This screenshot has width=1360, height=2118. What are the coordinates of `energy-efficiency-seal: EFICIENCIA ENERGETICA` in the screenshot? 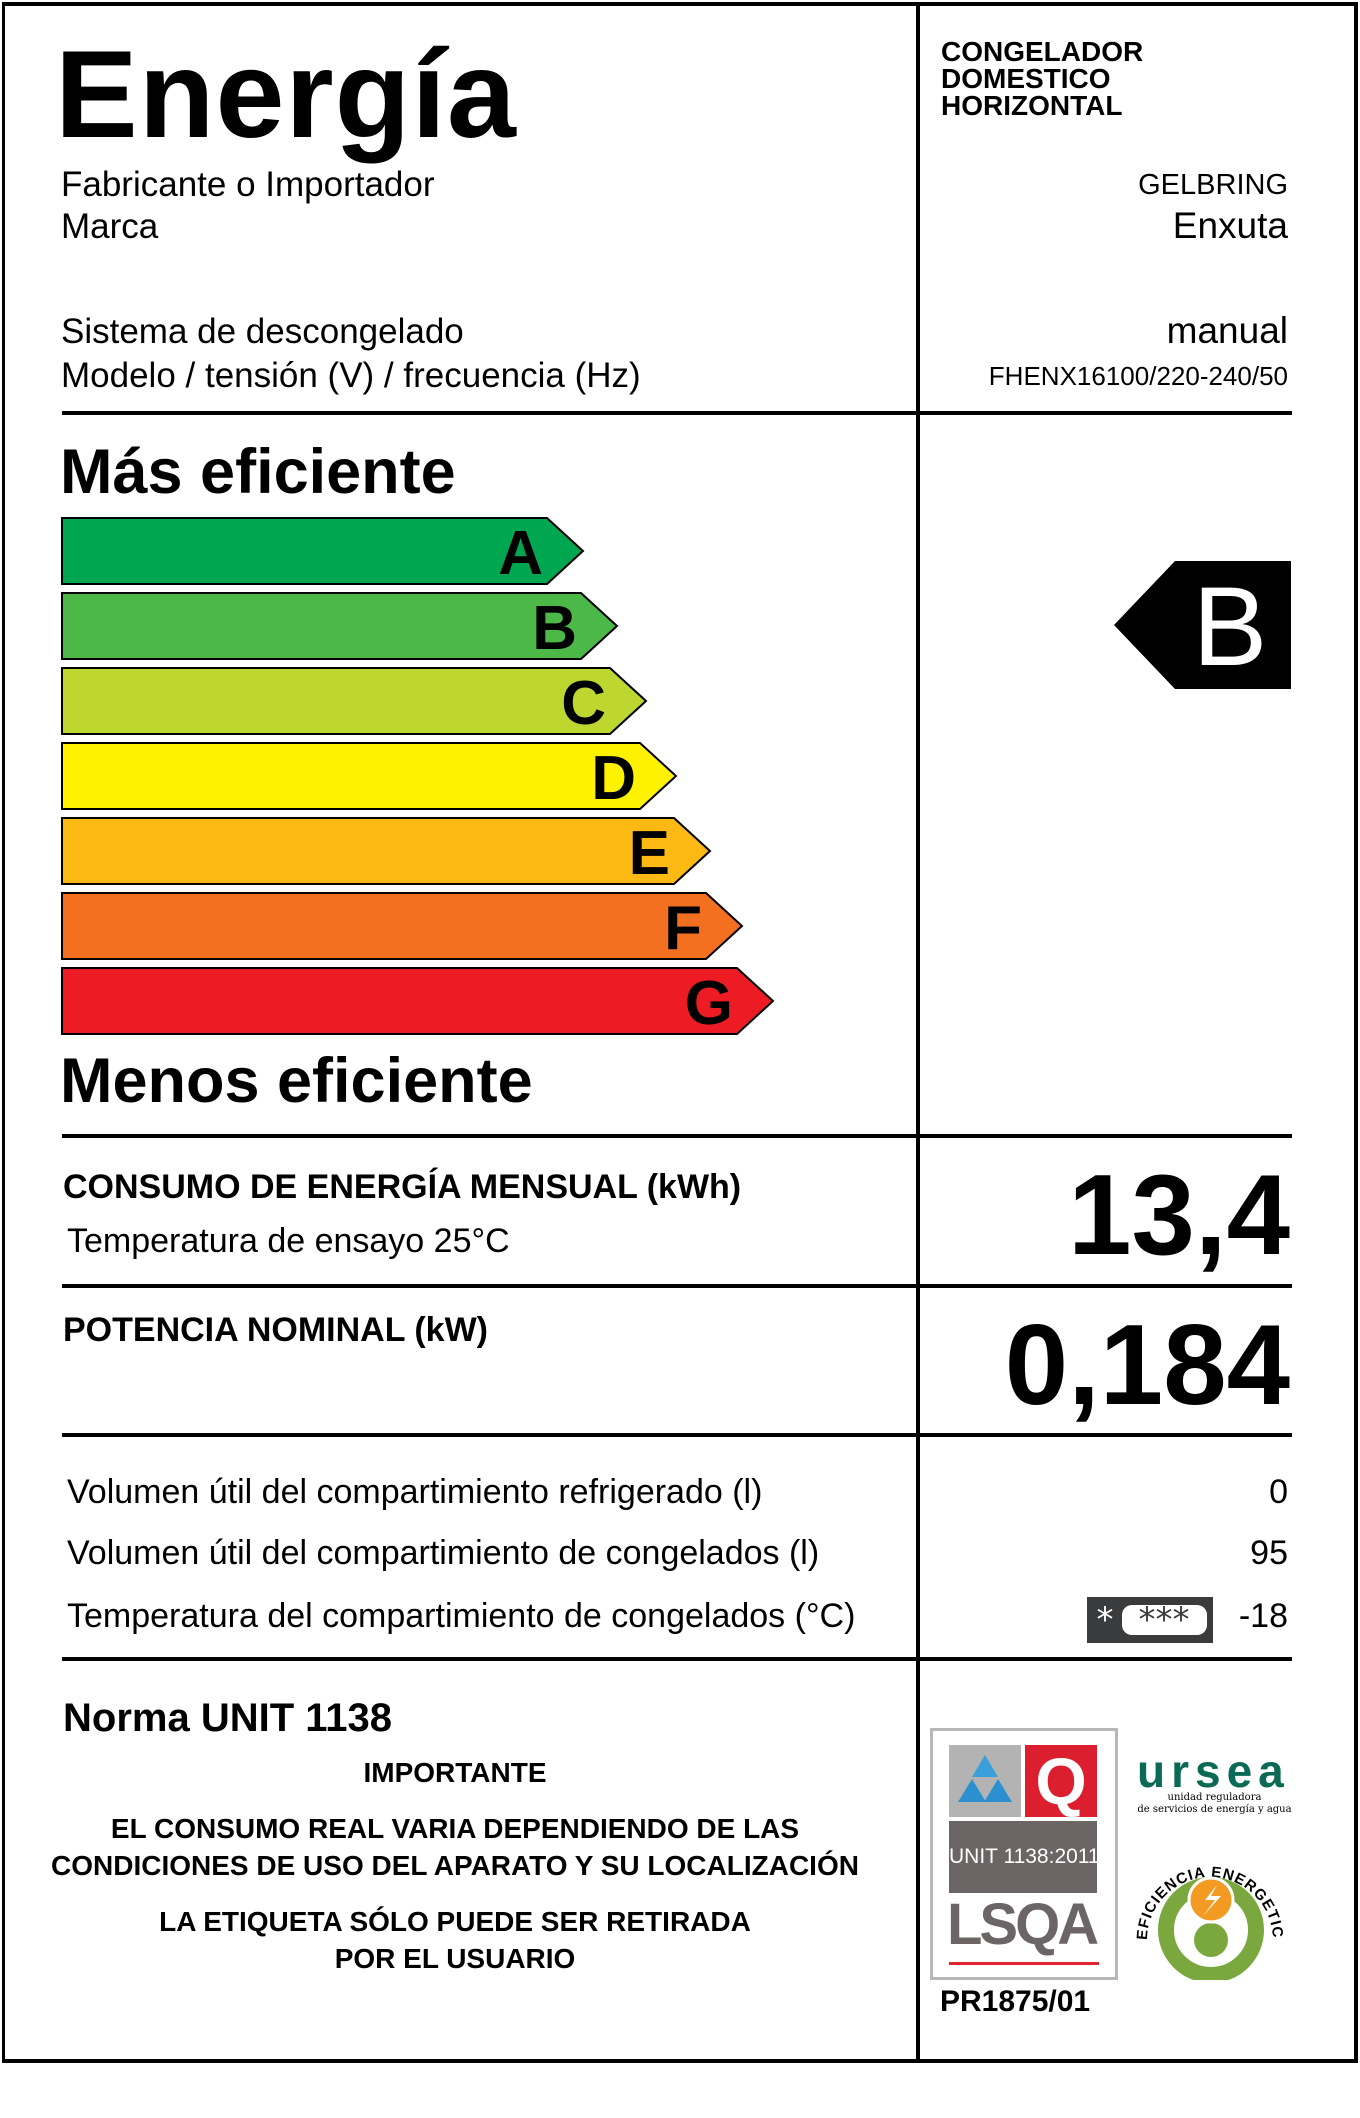 It's located at (1205, 1910).